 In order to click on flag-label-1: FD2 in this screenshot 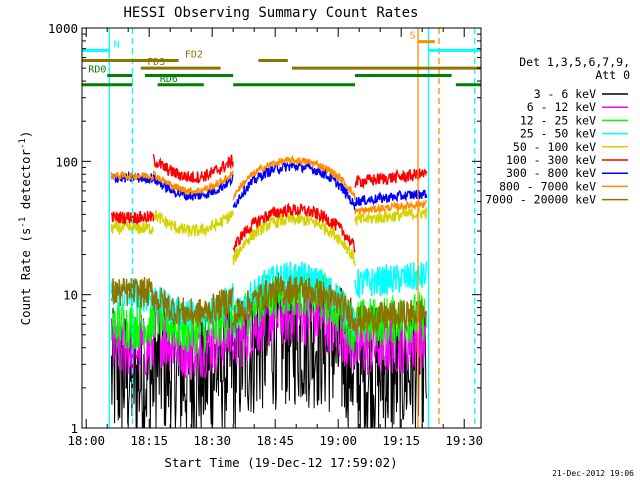, I will do `click(194, 55)`.